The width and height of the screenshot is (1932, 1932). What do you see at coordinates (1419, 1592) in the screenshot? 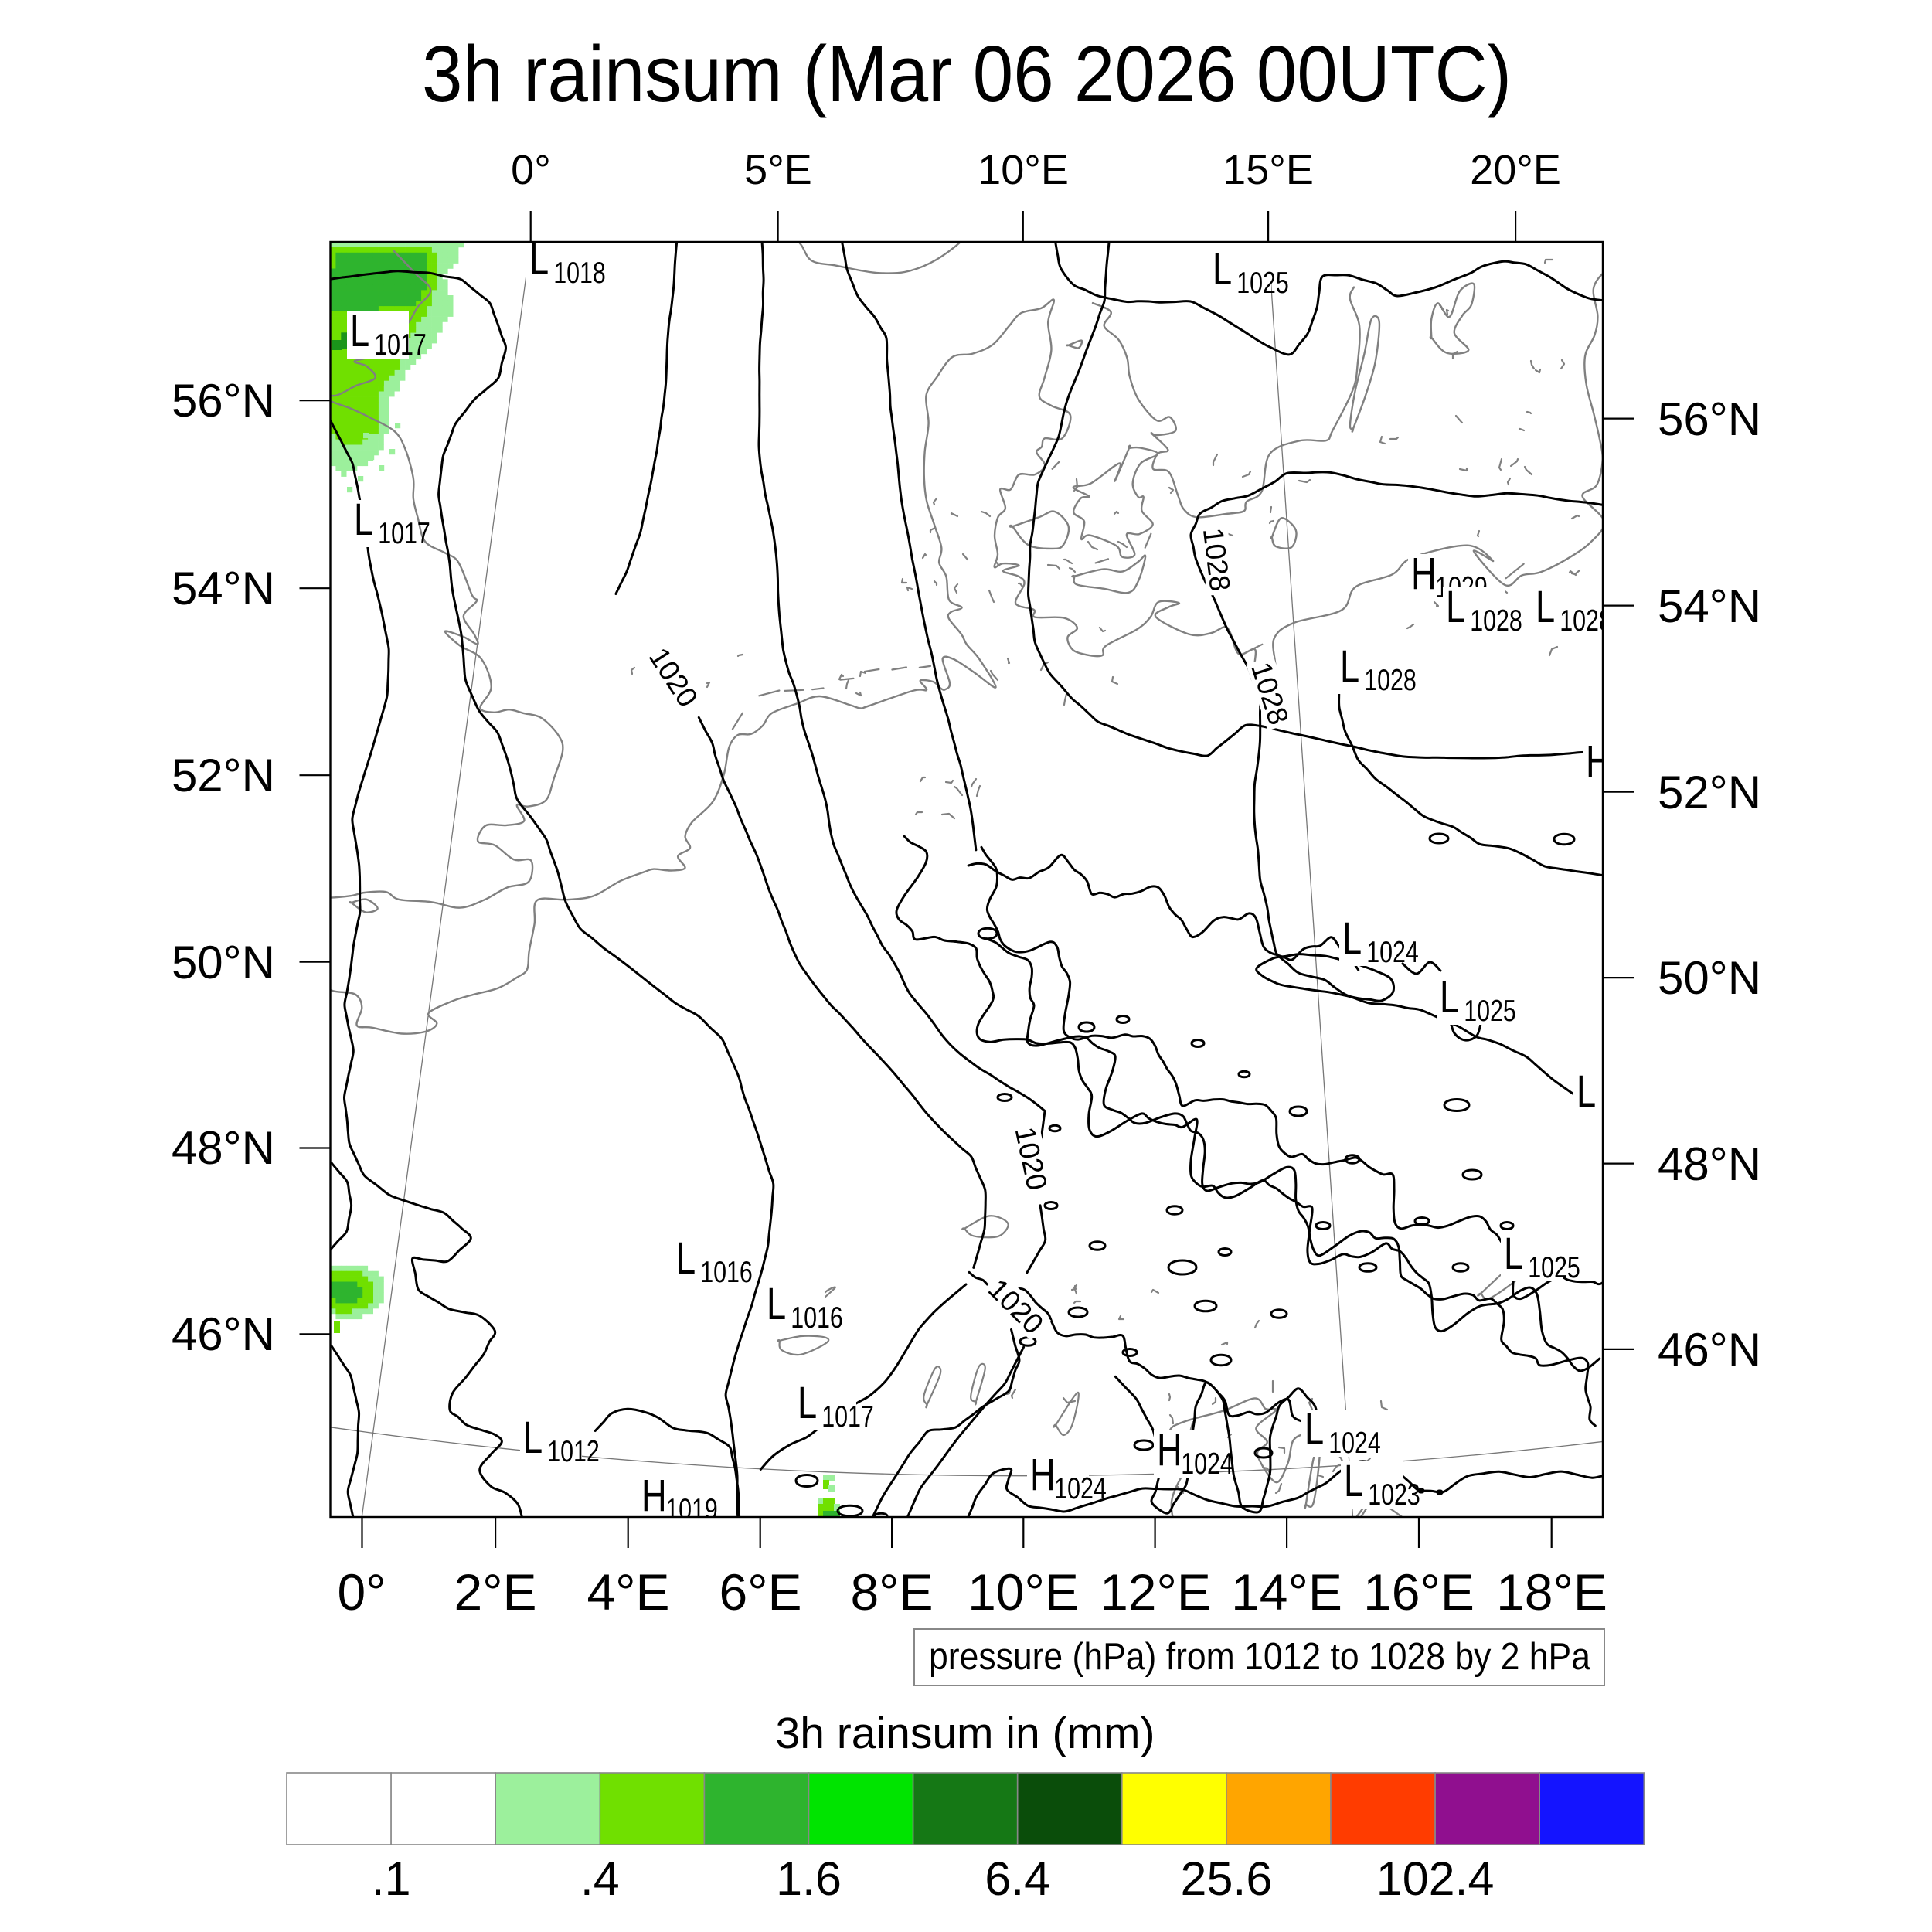
I see `svg-text: 16°E` at bounding box center [1419, 1592].